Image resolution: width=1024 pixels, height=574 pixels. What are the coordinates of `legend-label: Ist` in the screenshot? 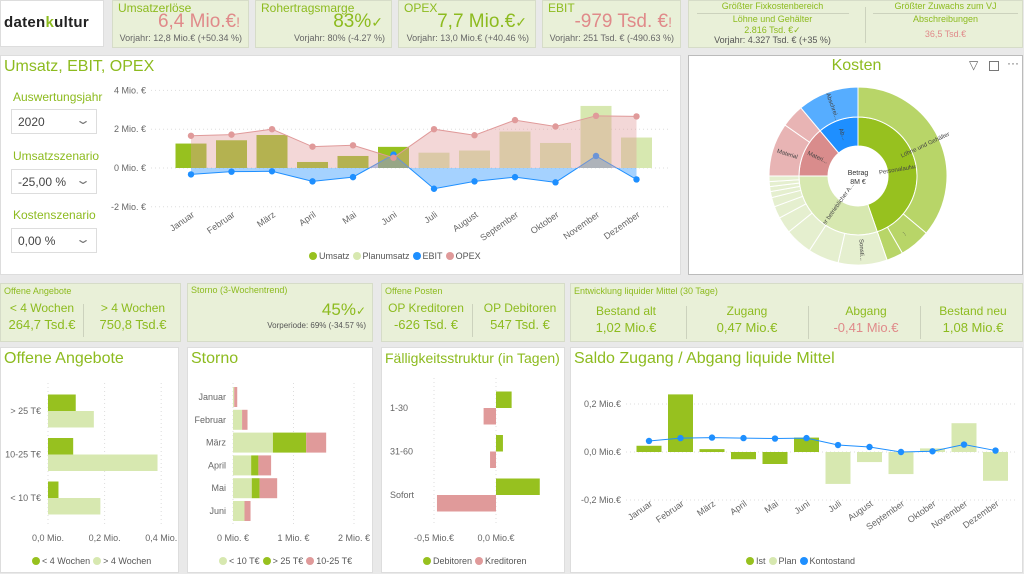 It's located at (761, 561).